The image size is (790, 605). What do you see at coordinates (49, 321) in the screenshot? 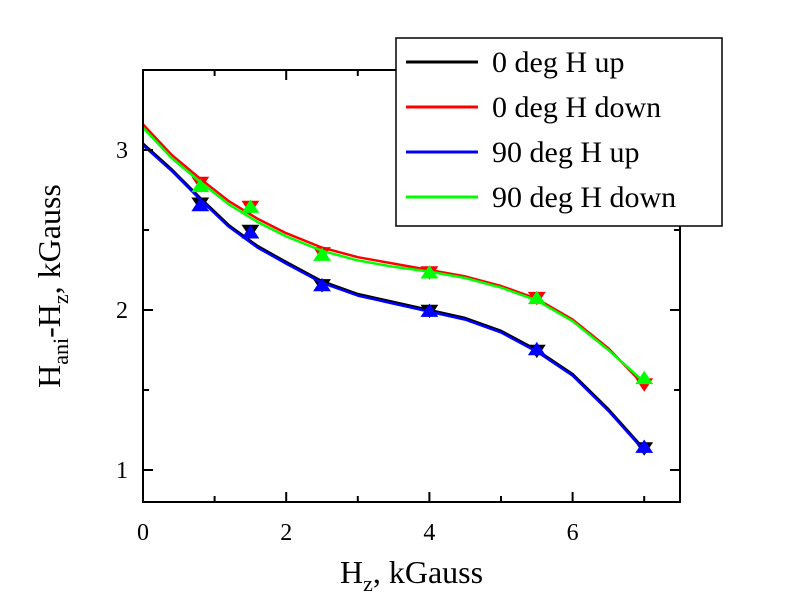
I see `y-axis-title-part2: -H` at bounding box center [49, 321].